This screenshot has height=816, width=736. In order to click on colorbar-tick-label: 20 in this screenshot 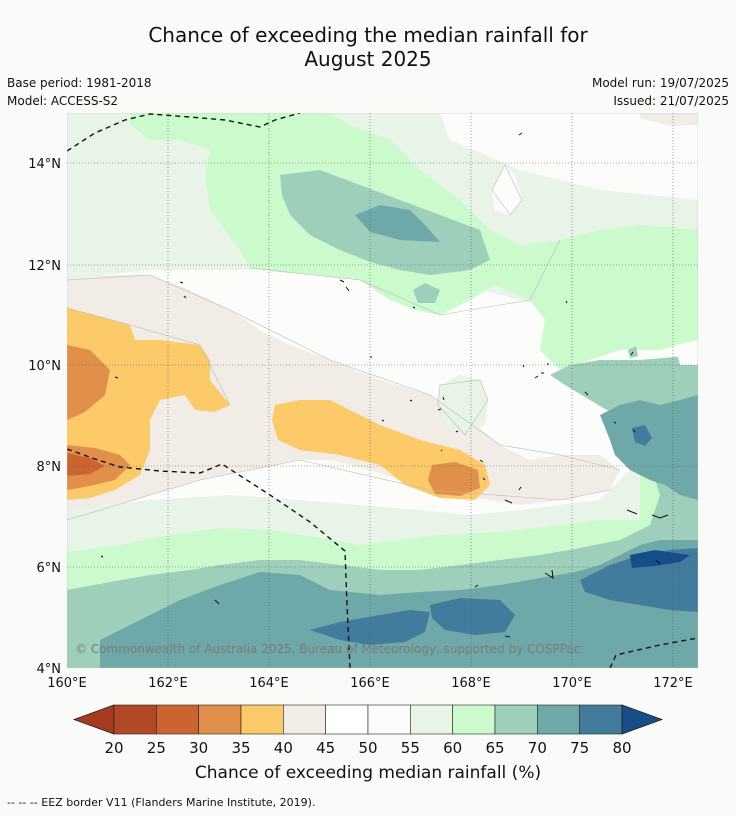, I will do `click(113, 748)`.